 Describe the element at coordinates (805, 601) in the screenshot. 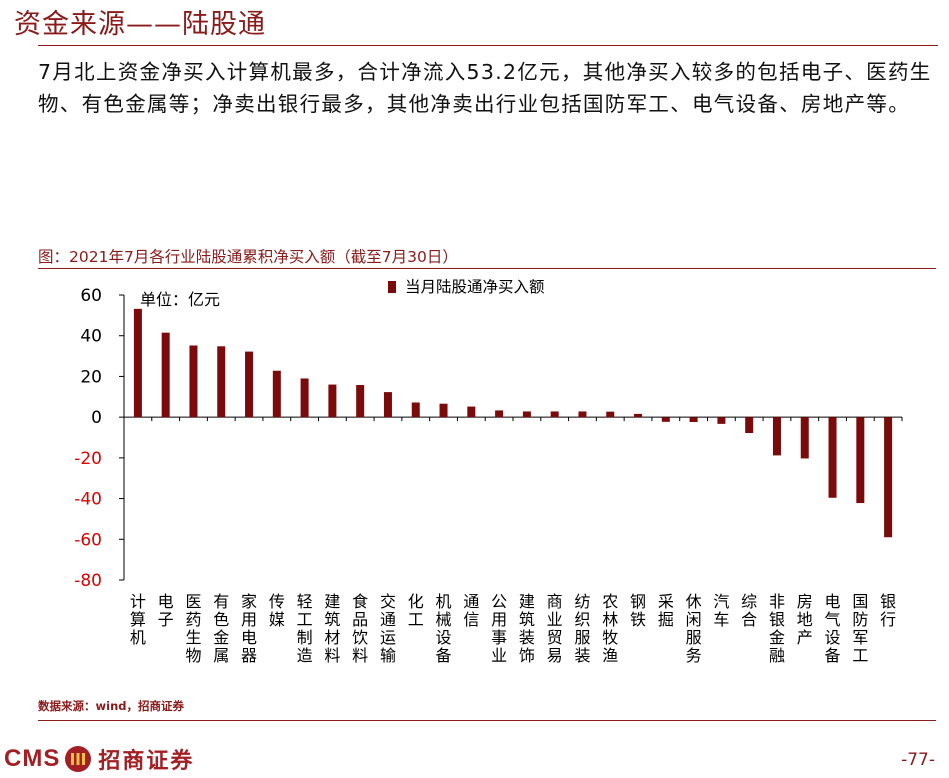

I see `category-label-char: 房` at that location.